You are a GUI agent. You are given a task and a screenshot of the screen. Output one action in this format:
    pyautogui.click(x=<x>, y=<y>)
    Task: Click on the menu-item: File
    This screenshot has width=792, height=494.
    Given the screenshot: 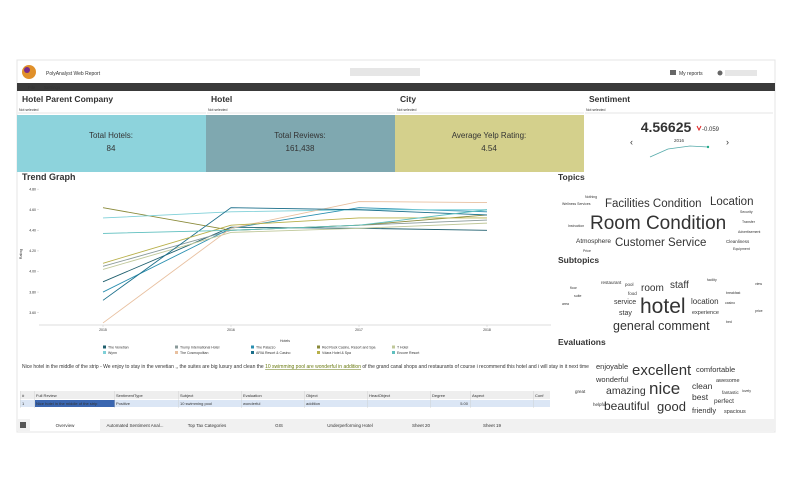 What is the action you would take?
    pyautogui.click(x=32, y=87)
    